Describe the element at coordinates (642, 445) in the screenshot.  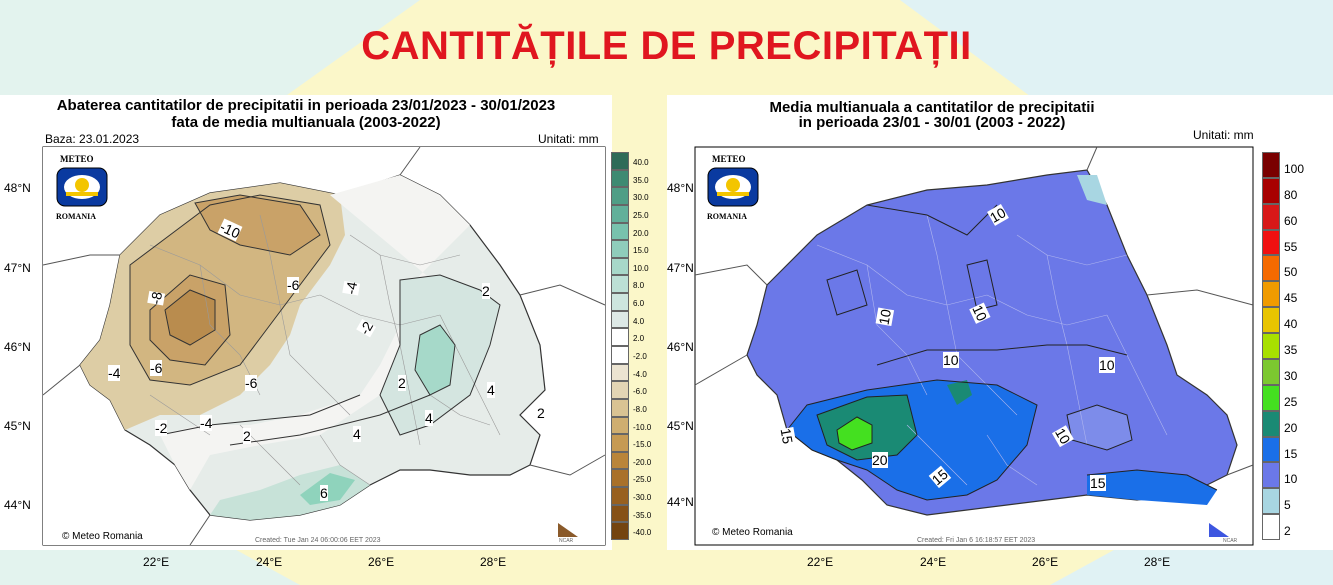
I see `colorbar-label: -15.0` at that location.